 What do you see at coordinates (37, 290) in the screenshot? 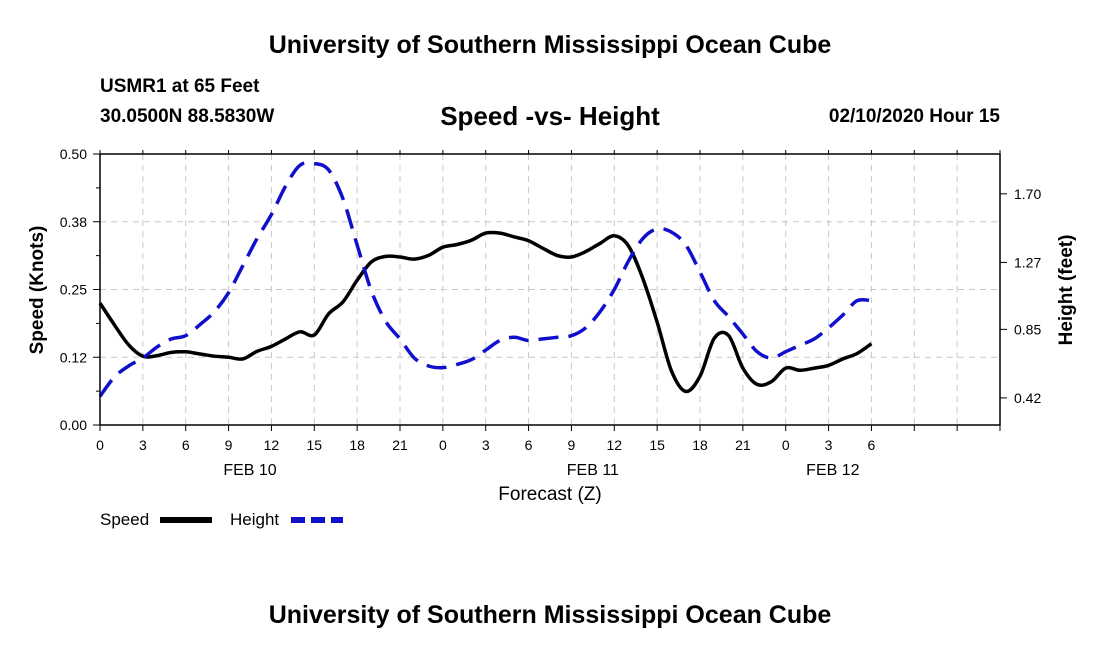
I see `y-axis-label: Speed (Knots)` at bounding box center [37, 290].